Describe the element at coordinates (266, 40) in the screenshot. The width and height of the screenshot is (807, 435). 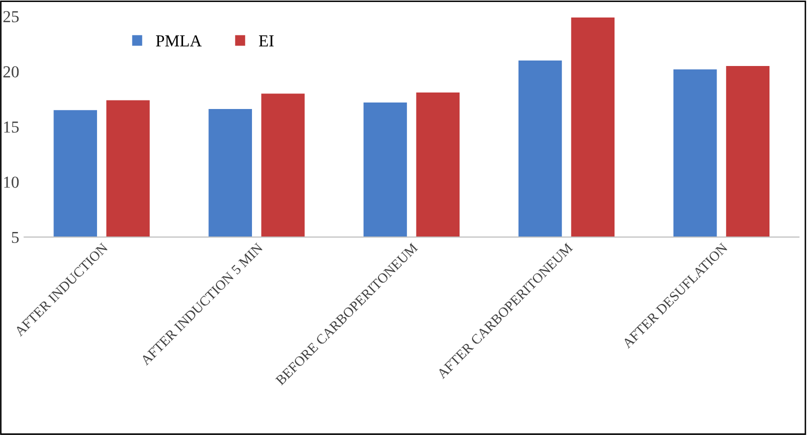
I see `legend-label: EI` at that location.